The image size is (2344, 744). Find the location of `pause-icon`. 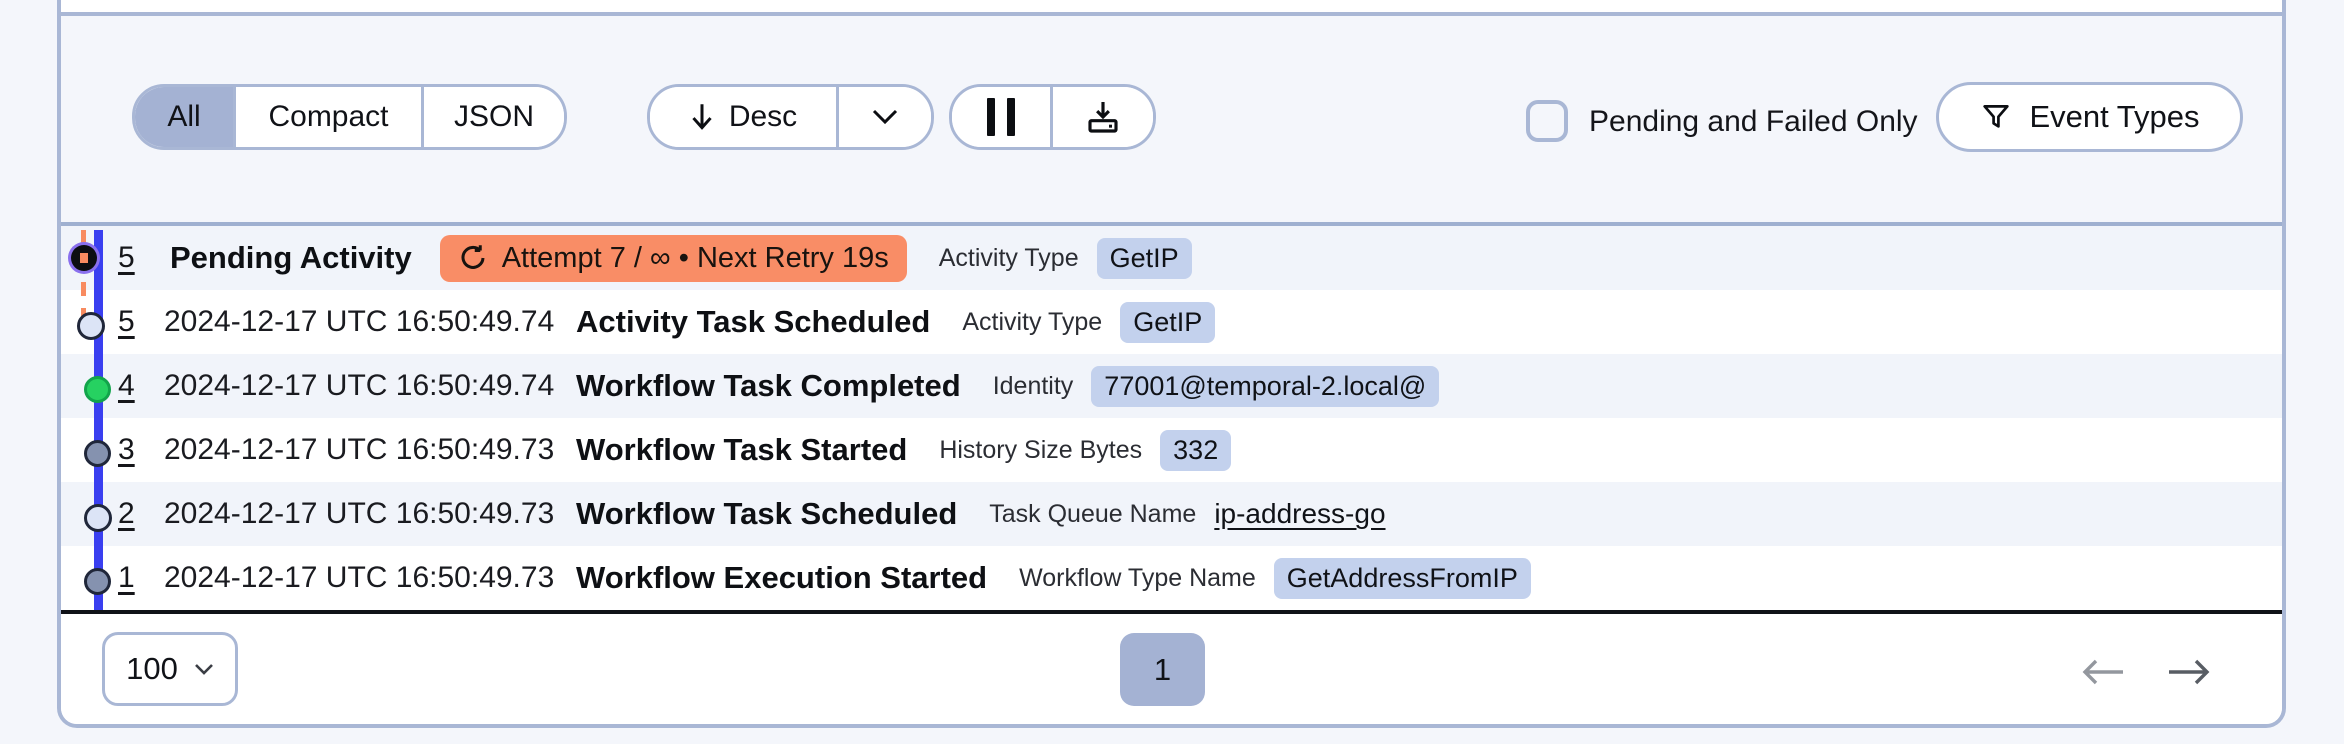

pause-icon is located at coordinates (1001, 117).